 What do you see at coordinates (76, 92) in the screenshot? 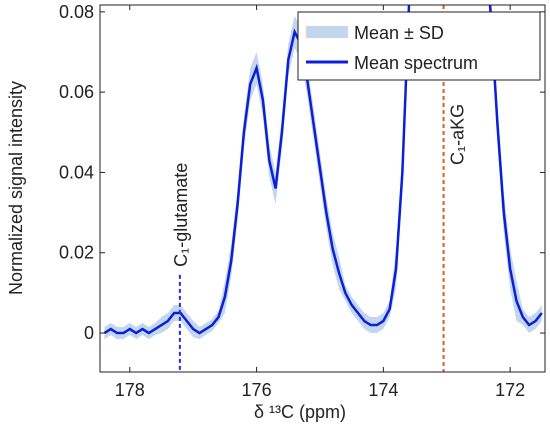
I see `y-tick-label: 0.06` at bounding box center [76, 92].